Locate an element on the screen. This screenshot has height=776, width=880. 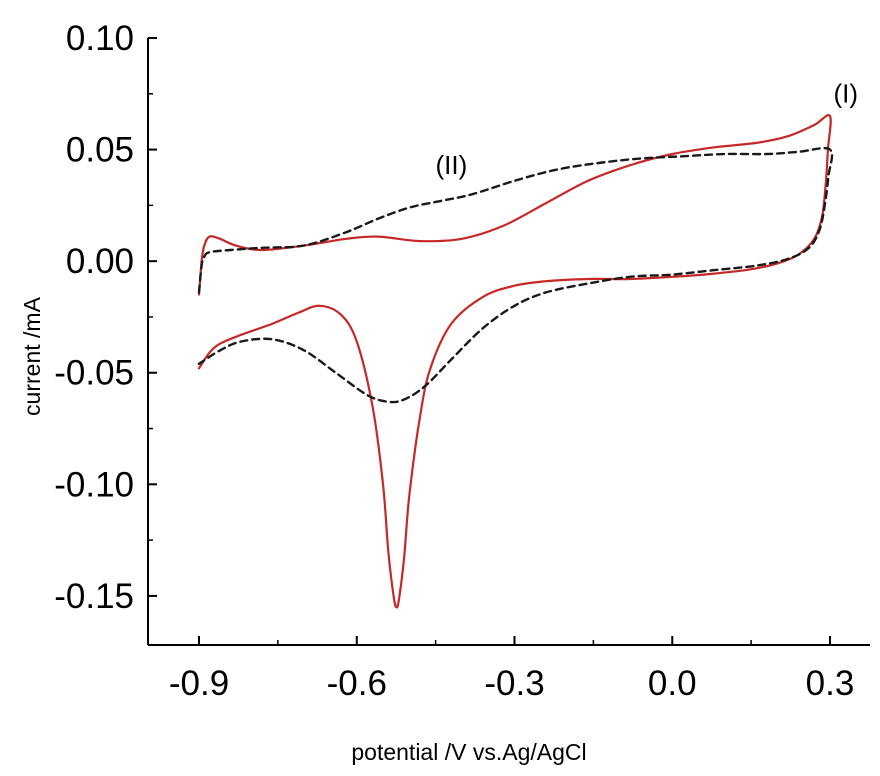
x-tick-label: -0.3 is located at coordinates (514, 683).